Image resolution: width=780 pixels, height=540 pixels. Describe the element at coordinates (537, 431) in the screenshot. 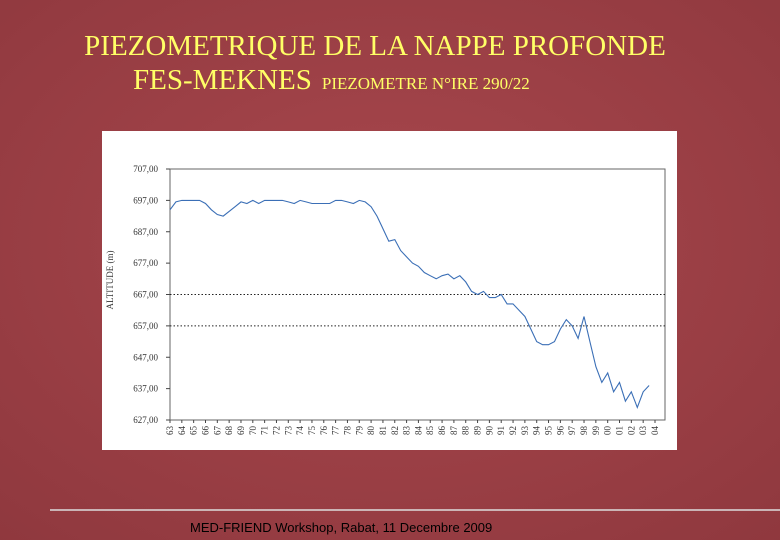

I see `x-tick-label: 94` at that location.